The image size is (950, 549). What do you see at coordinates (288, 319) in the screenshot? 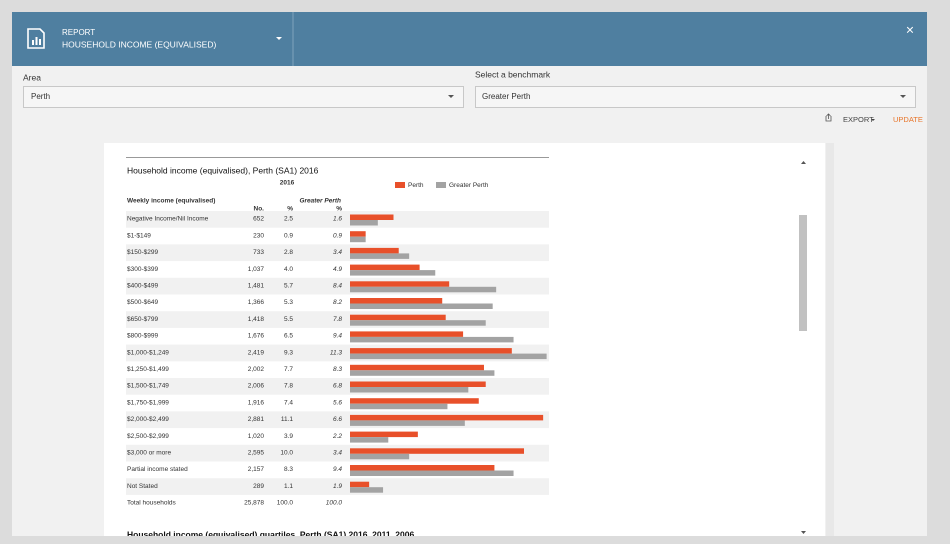
I see `row-pct: 5.5` at bounding box center [288, 319].